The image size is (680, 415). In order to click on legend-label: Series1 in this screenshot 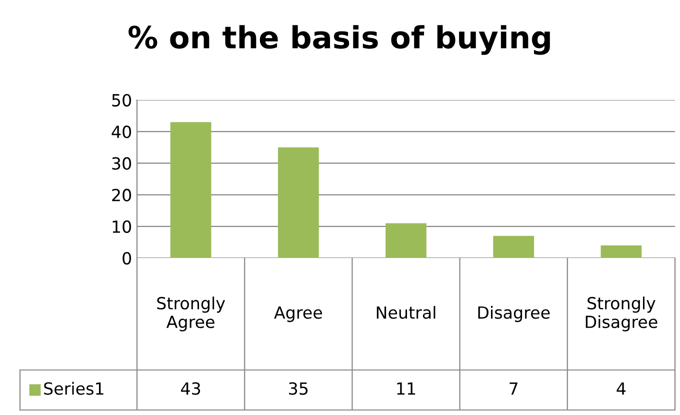, I will do `click(74, 388)`.